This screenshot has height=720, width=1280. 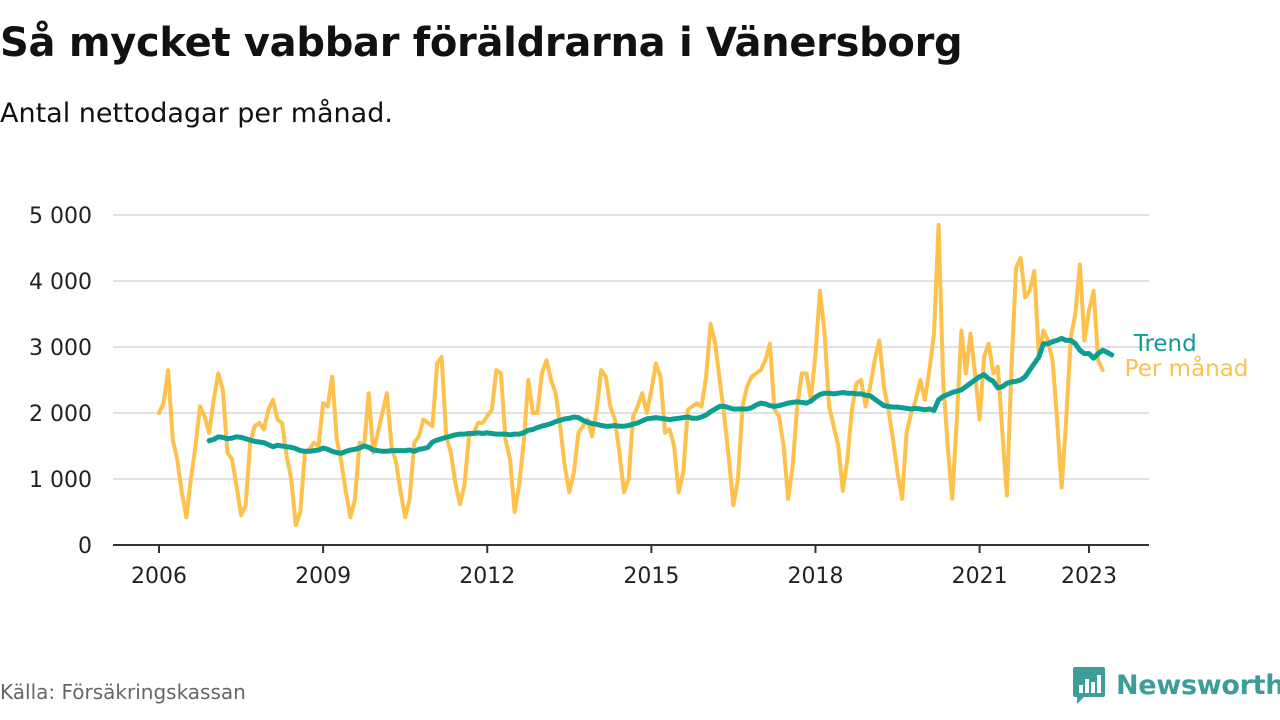 I want to click on x-tick-label: 2018, so click(x=815, y=576).